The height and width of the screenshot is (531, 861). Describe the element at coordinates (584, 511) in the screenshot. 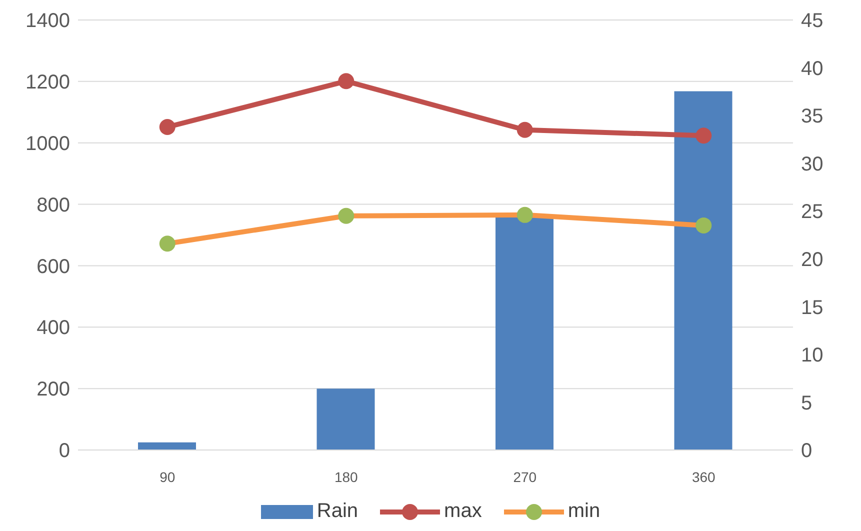

I see `legend-label: min` at that location.